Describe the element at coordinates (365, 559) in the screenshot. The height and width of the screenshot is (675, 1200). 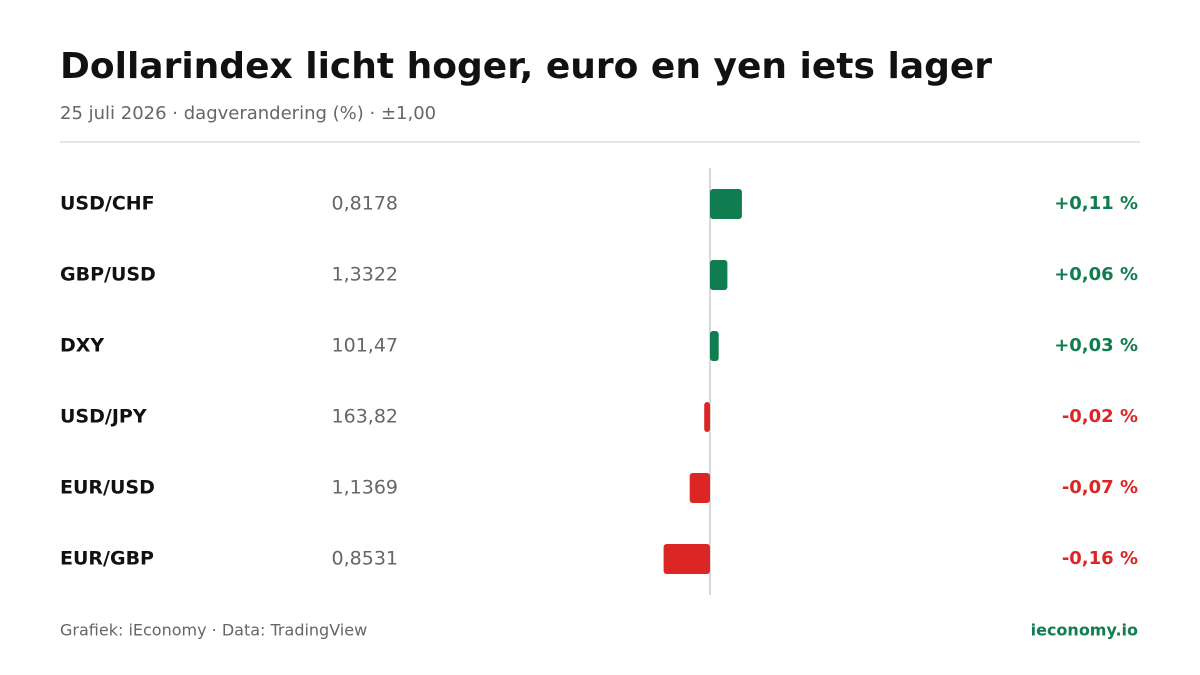
I see `rate: 0,8531` at that location.